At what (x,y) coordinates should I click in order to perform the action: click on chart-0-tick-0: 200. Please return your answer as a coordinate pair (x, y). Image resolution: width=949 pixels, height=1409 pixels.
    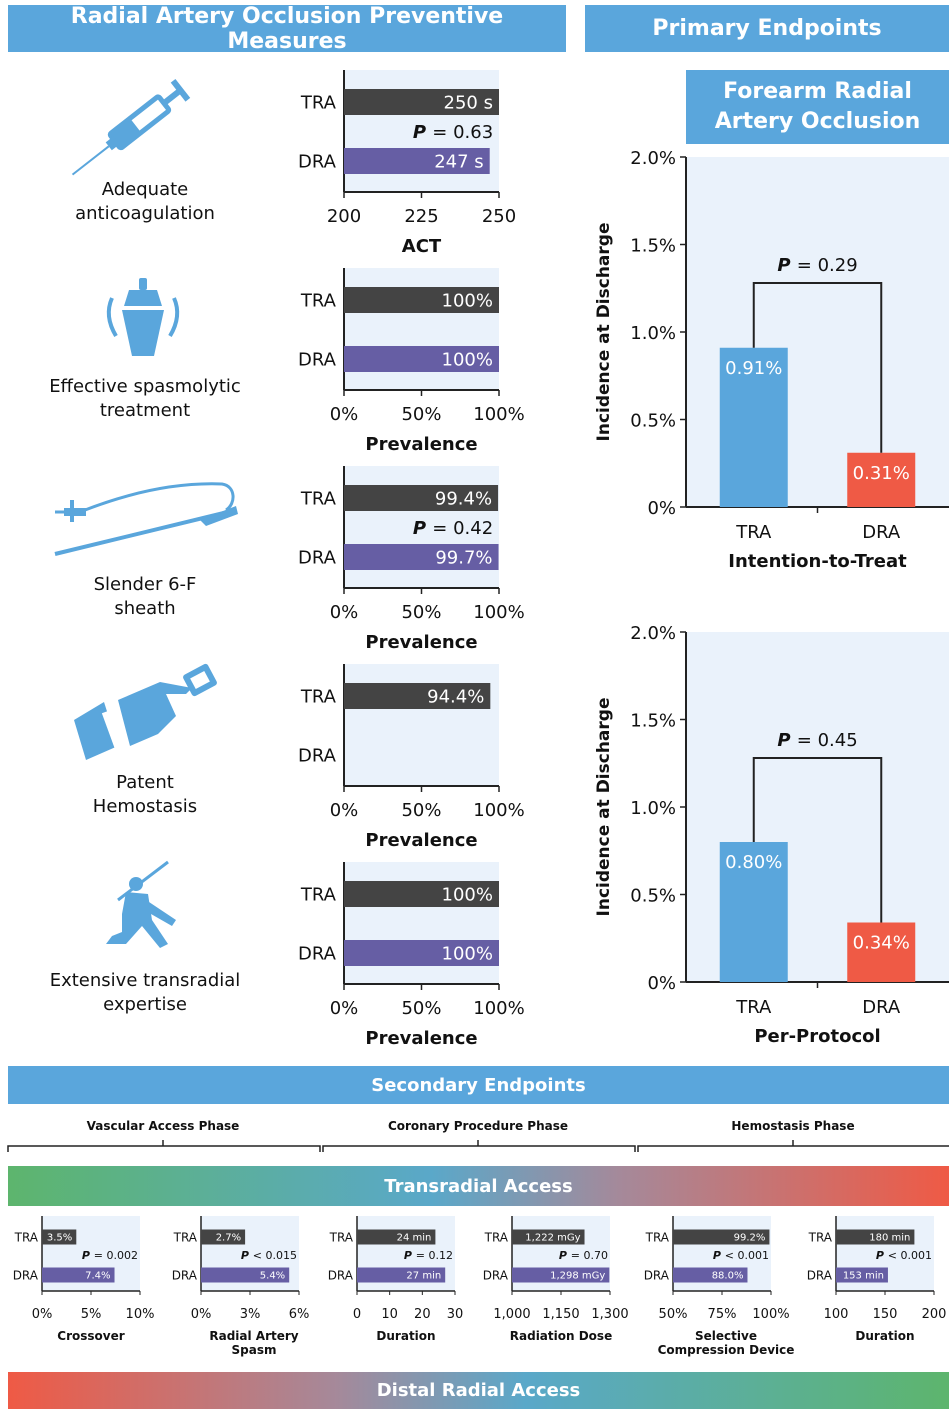
    Looking at the image, I should click on (344, 216).